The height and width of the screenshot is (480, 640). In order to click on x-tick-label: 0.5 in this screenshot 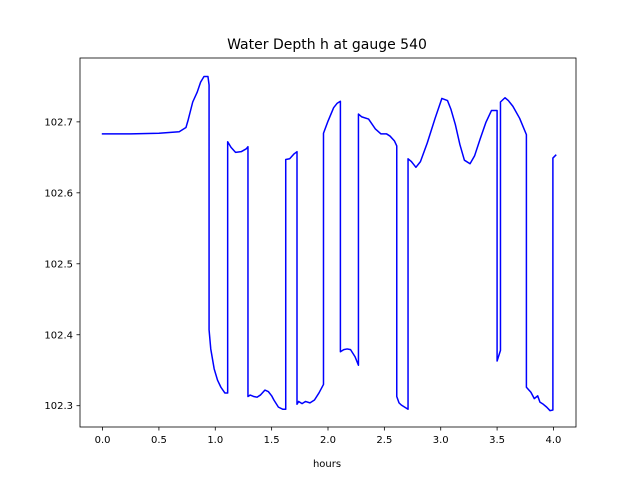, I will do `click(159, 440)`.